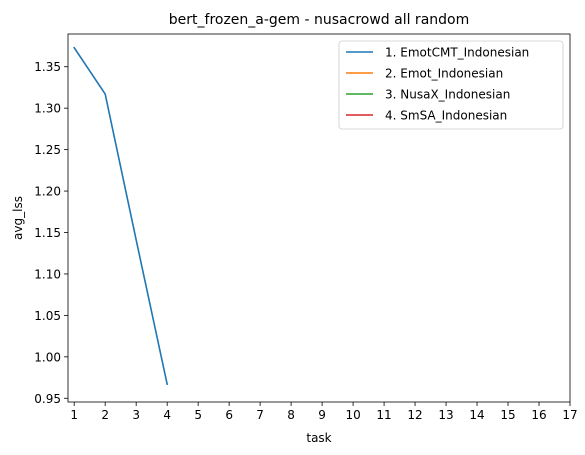 The image size is (585, 455). Describe the element at coordinates (47, 316) in the screenshot. I see `y-tick-label: 1.05` at that location.